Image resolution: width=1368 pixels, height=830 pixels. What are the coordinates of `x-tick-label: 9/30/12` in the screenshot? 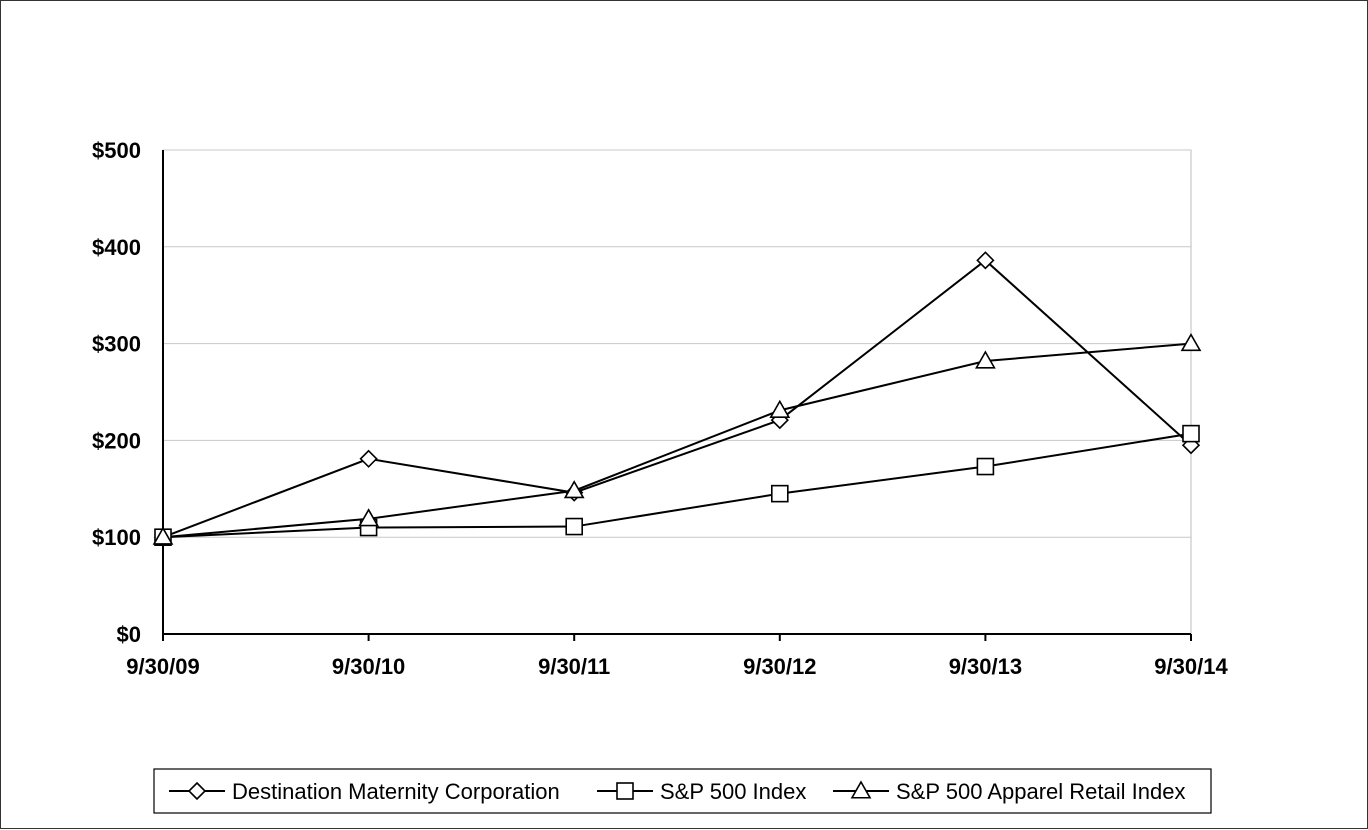 It's located at (779, 666).